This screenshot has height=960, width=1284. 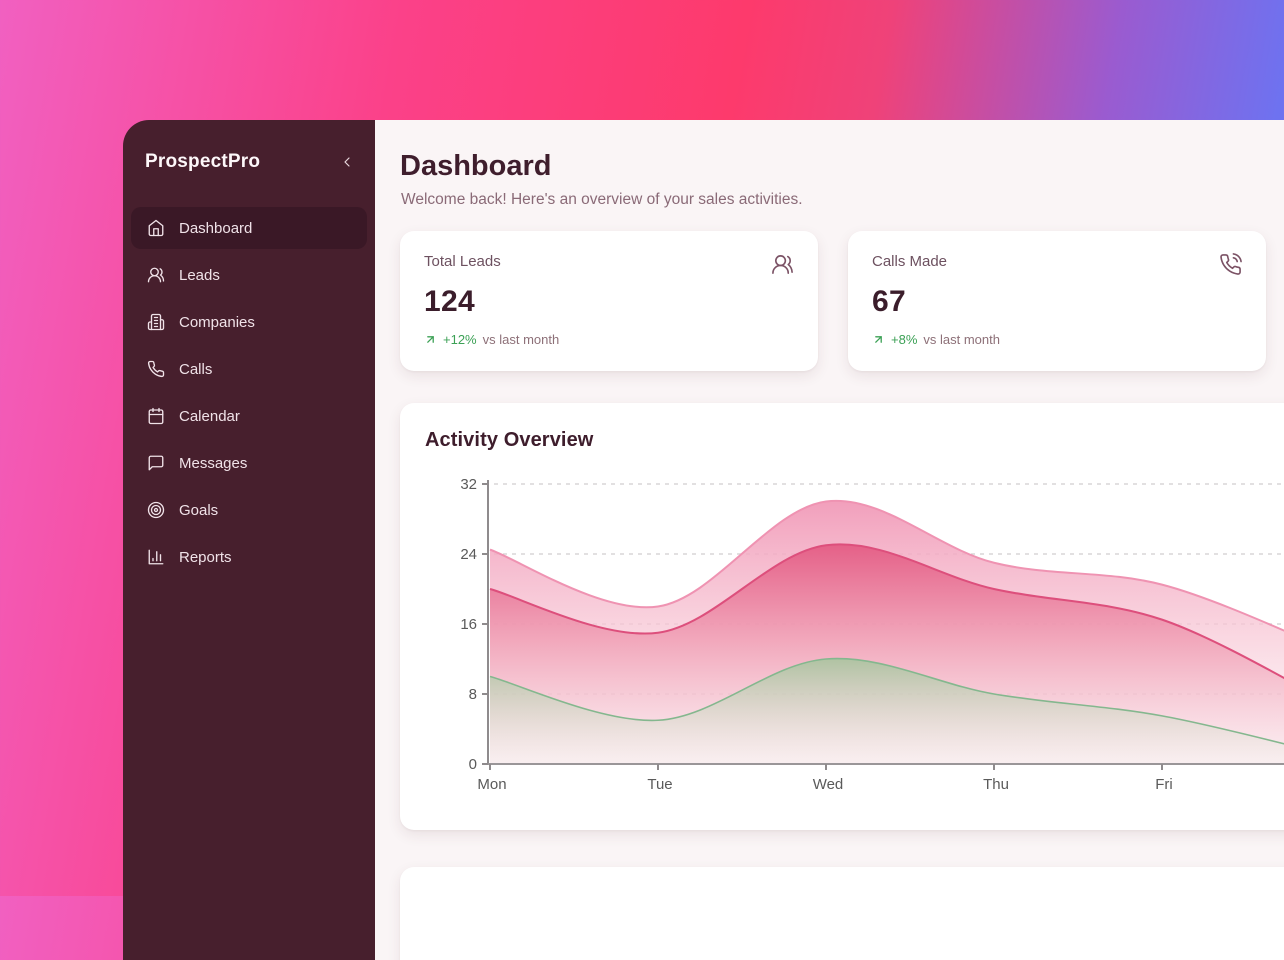 What do you see at coordinates (828, 784) in the screenshot?
I see `x-axis-tick-label: Wed` at bounding box center [828, 784].